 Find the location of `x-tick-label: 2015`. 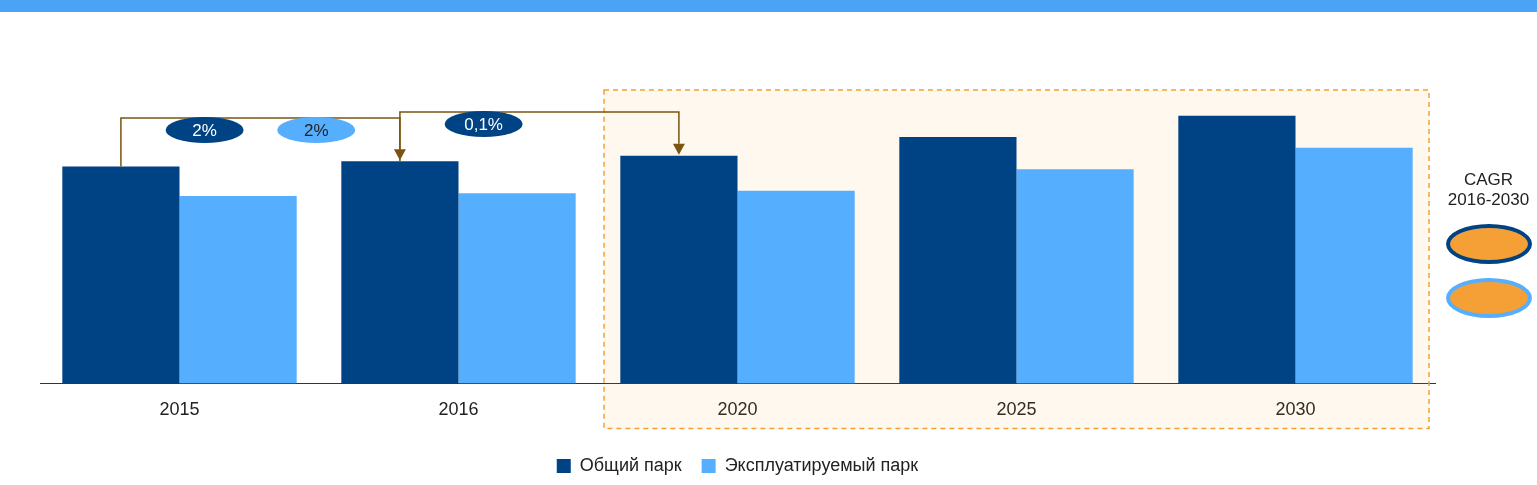

x-tick-label: 2015 is located at coordinates (179, 409).